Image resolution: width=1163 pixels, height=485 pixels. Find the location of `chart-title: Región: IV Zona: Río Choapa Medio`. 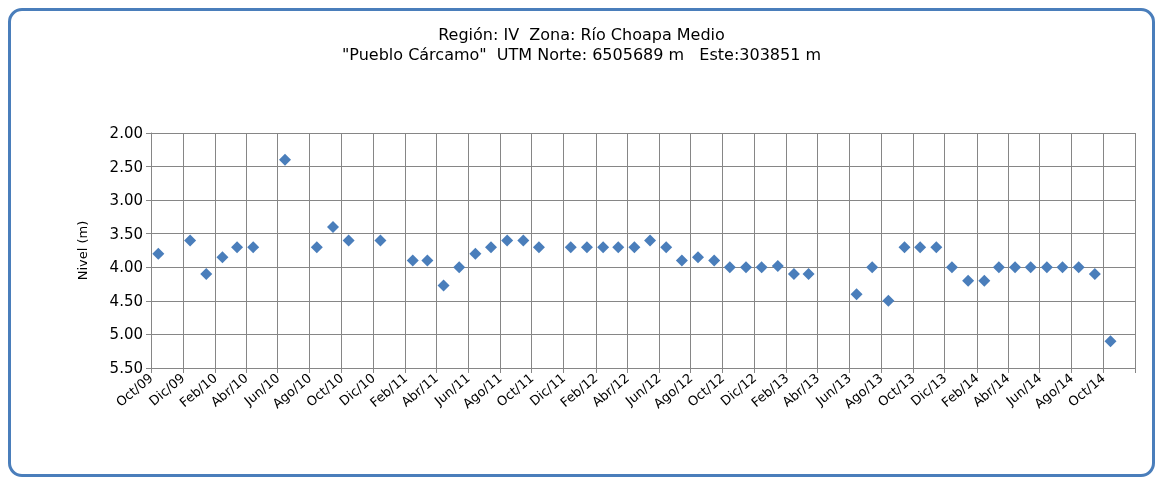

chart-title: Región: IV Zona: Río Choapa Medio is located at coordinates (581, 34).